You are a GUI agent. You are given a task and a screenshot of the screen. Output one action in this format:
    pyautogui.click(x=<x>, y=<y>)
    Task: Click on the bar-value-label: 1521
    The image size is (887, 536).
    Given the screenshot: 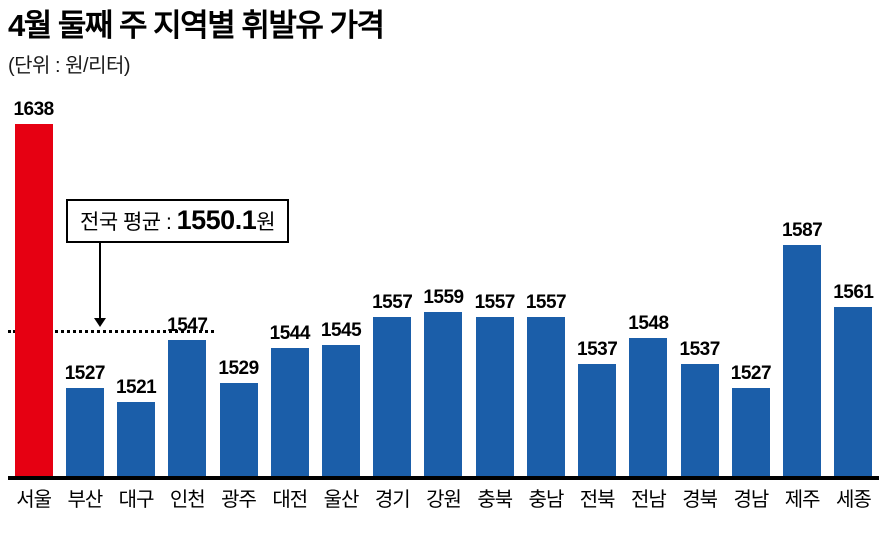 What is the action you would take?
    pyautogui.click(x=136, y=387)
    